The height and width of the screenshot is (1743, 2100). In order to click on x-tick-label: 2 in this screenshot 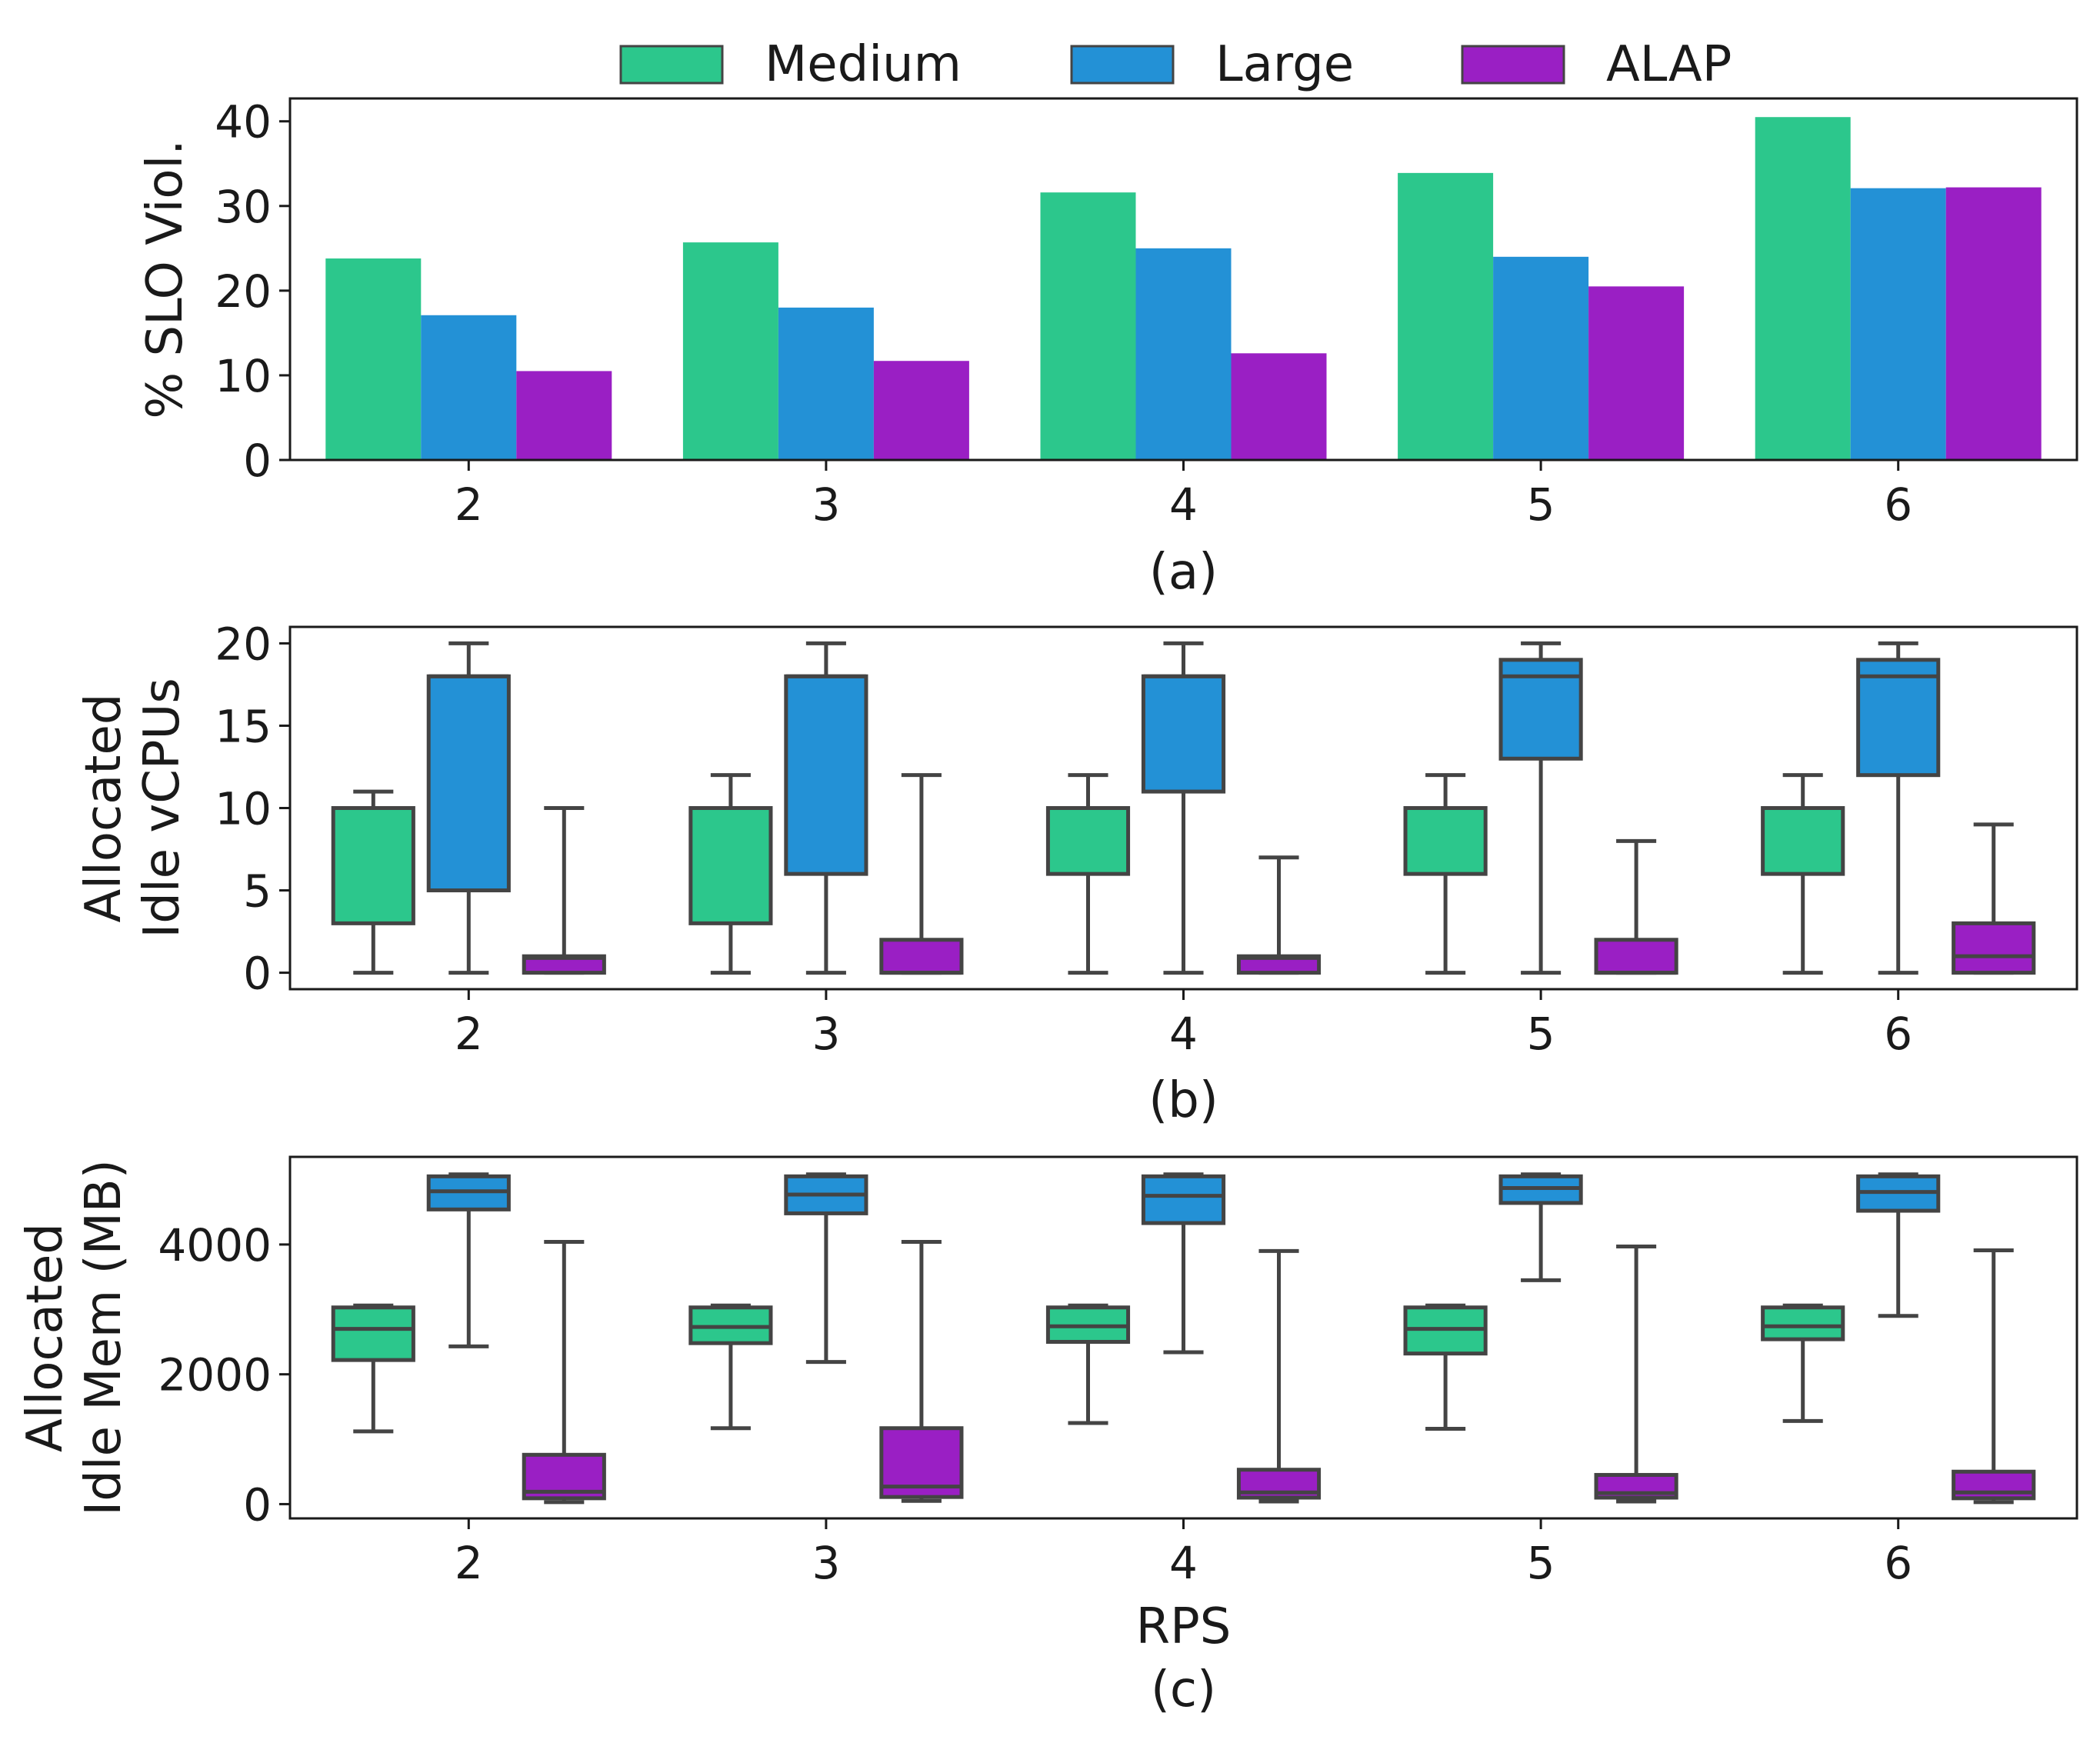, I will do `click(469, 505)`.